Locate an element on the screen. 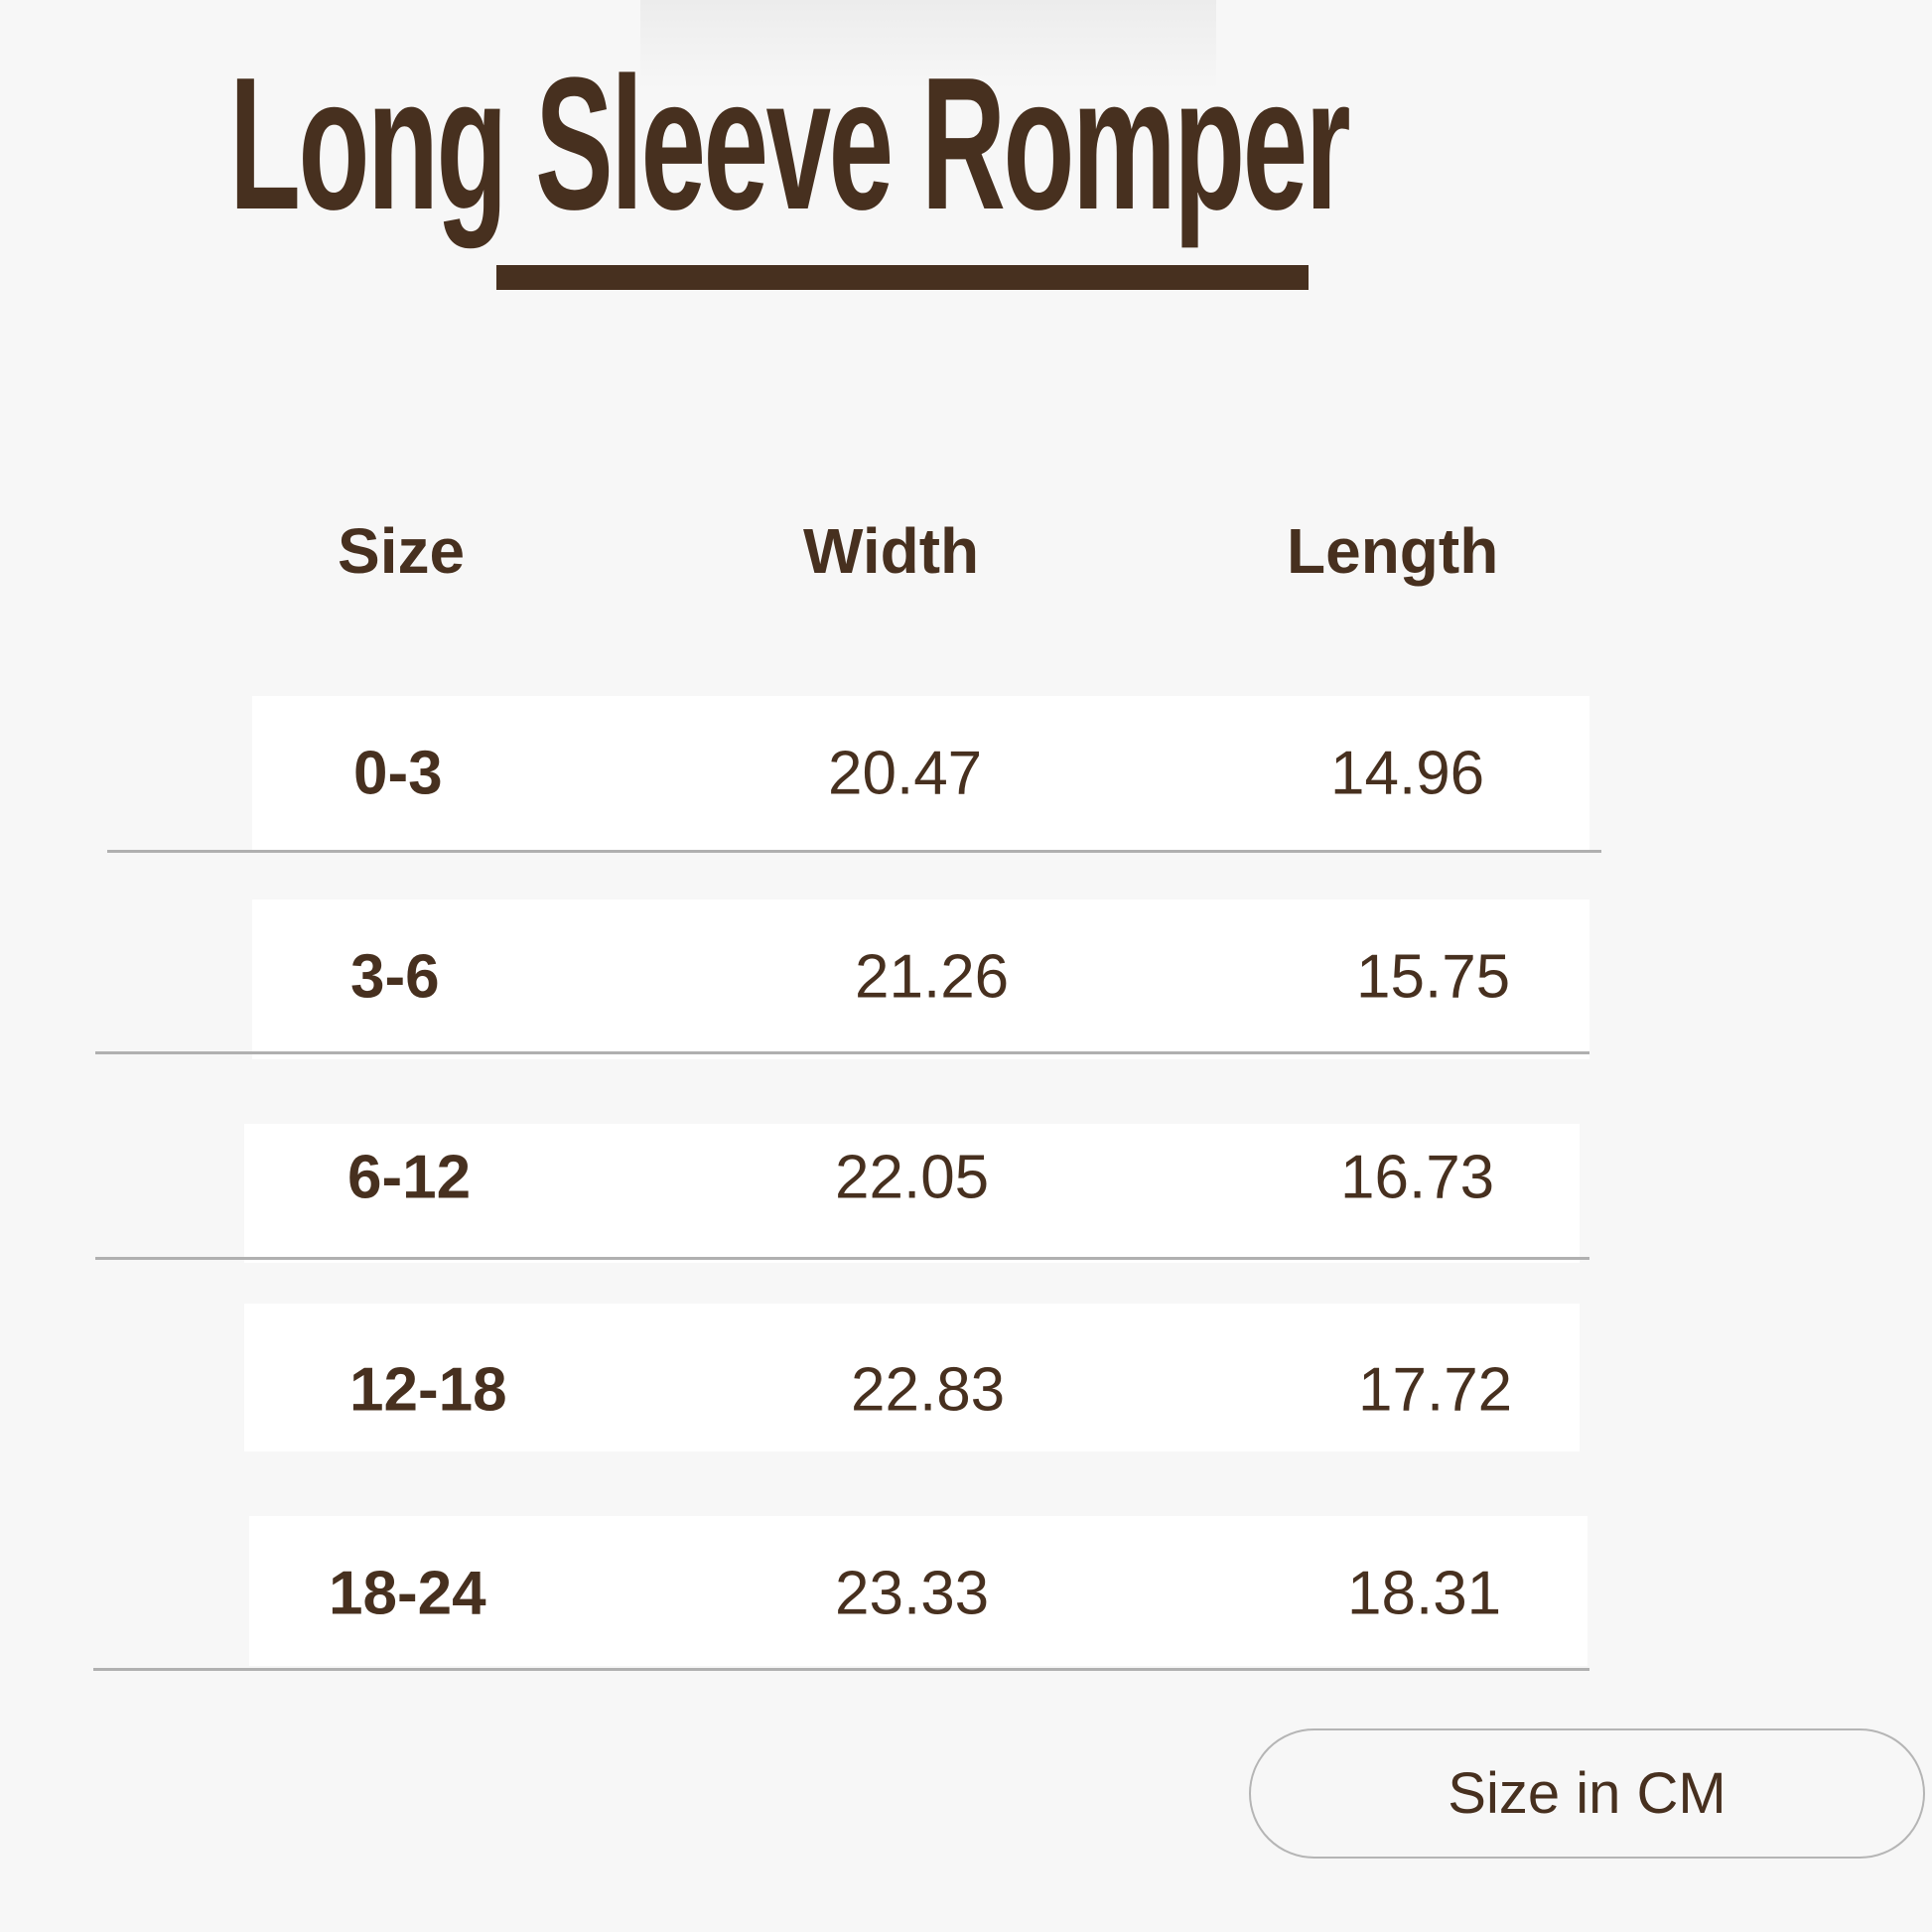 The height and width of the screenshot is (1932, 1932). cell-length: 15.75 is located at coordinates (1433, 977).